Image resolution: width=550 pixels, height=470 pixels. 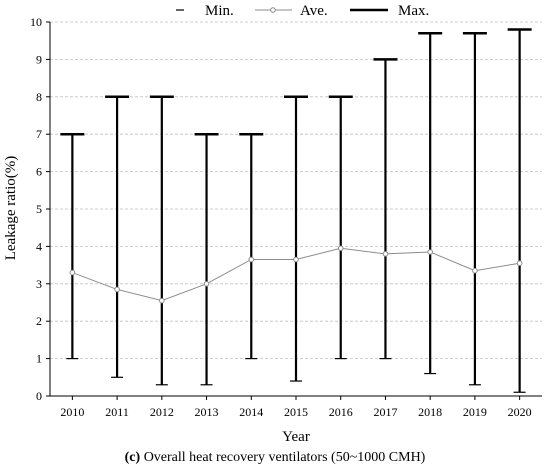 What do you see at coordinates (162, 412) in the screenshot?
I see `x-tick-label-2012: 2012` at bounding box center [162, 412].